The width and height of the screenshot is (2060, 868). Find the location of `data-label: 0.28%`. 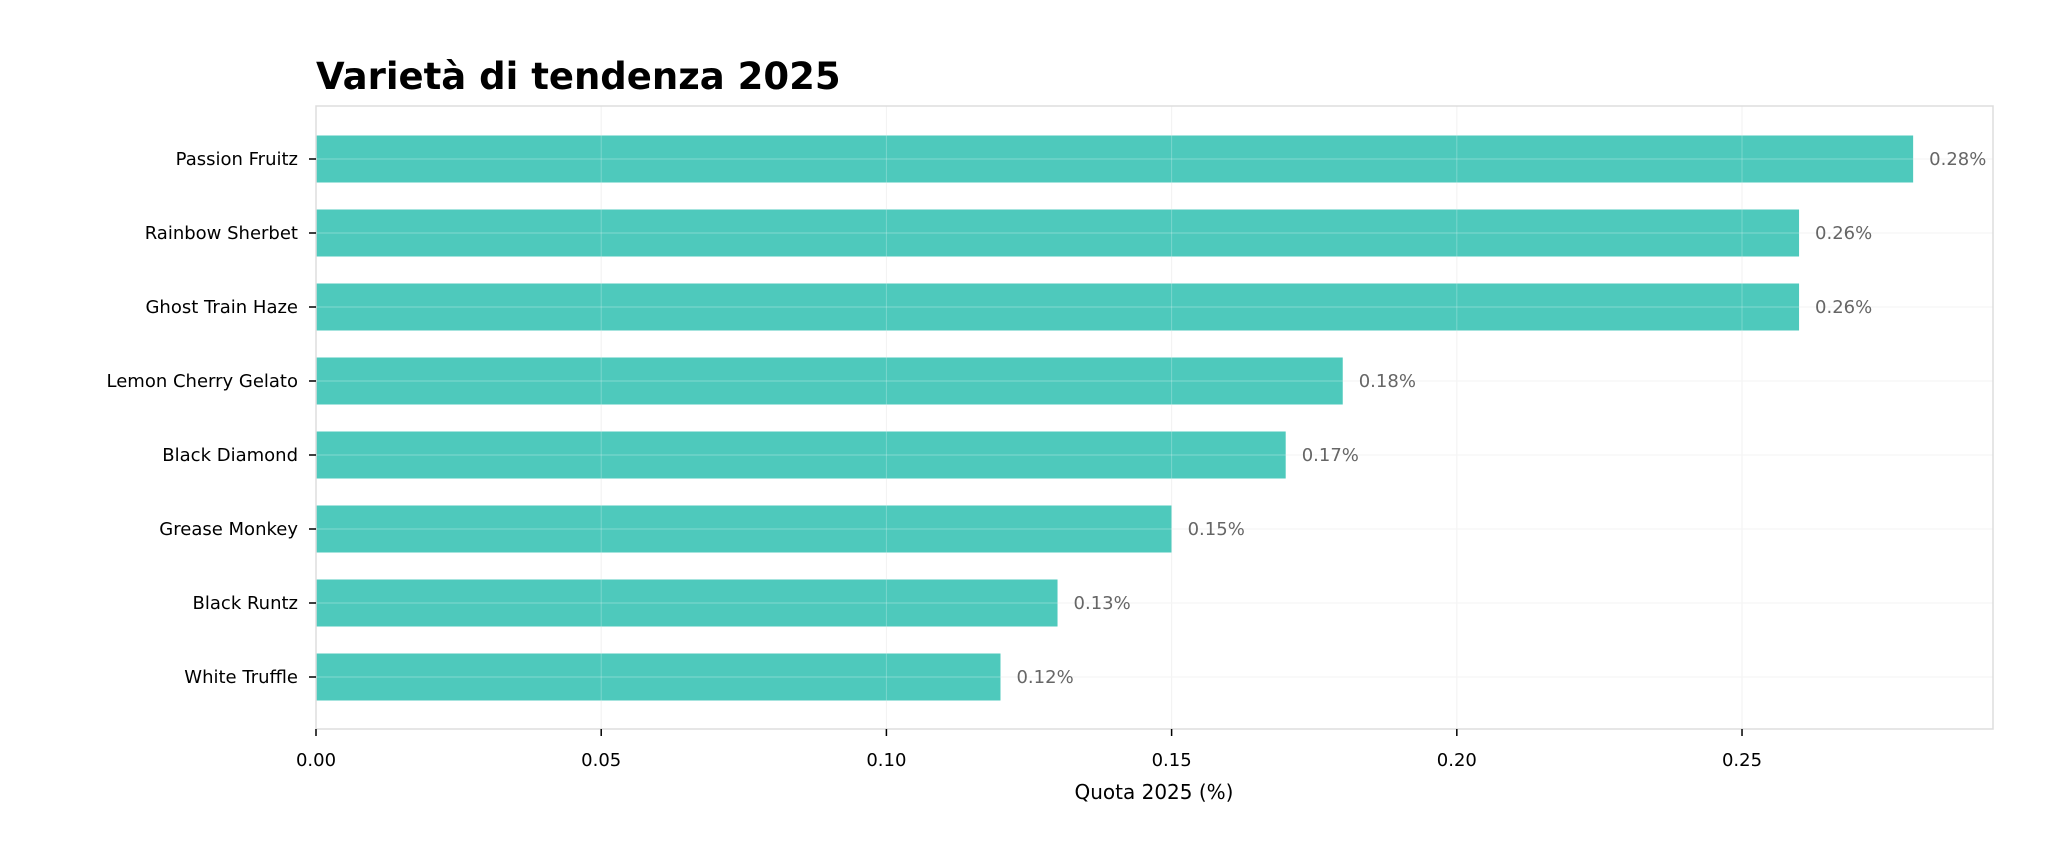

data-label: 0.28% is located at coordinates (1957, 159).